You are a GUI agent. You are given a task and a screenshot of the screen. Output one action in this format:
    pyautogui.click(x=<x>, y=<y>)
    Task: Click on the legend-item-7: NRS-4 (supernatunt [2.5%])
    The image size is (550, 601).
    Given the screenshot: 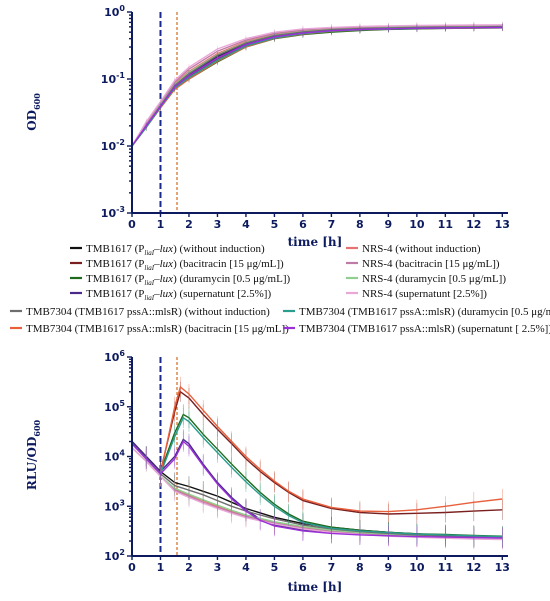 What is the action you would take?
    pyautogui.click(x=416, y=294)
    